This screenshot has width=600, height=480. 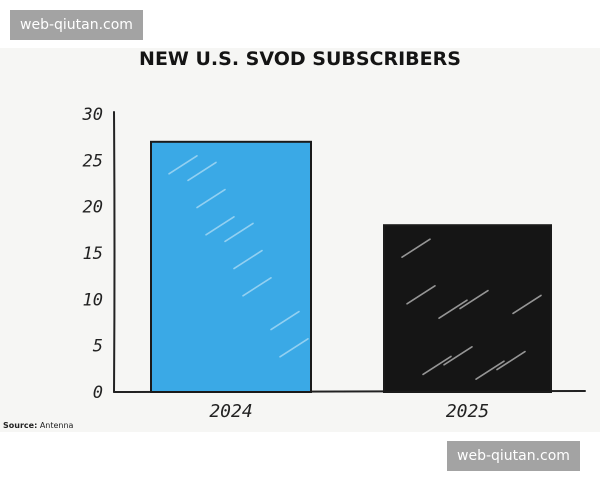 What do you see at coordinates (230, 411) in the screenshot?
I see `x-tick-label-2024: 2024` at bounding box center [230, 411].